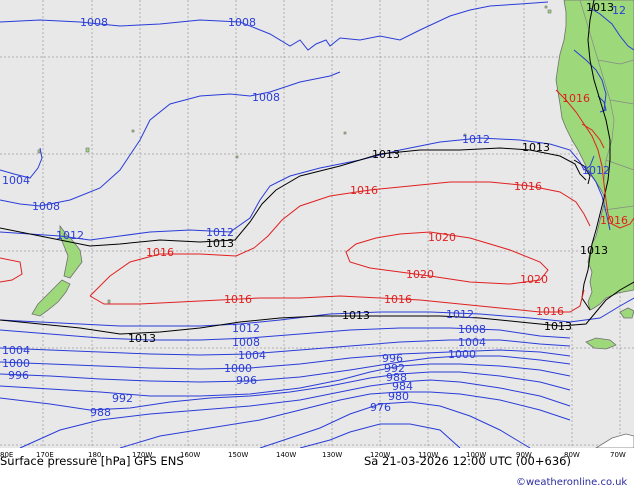  Describe the element at coordinates (476, 455) in the screenshot. I see `lon-tick-label: 100W` at that location.